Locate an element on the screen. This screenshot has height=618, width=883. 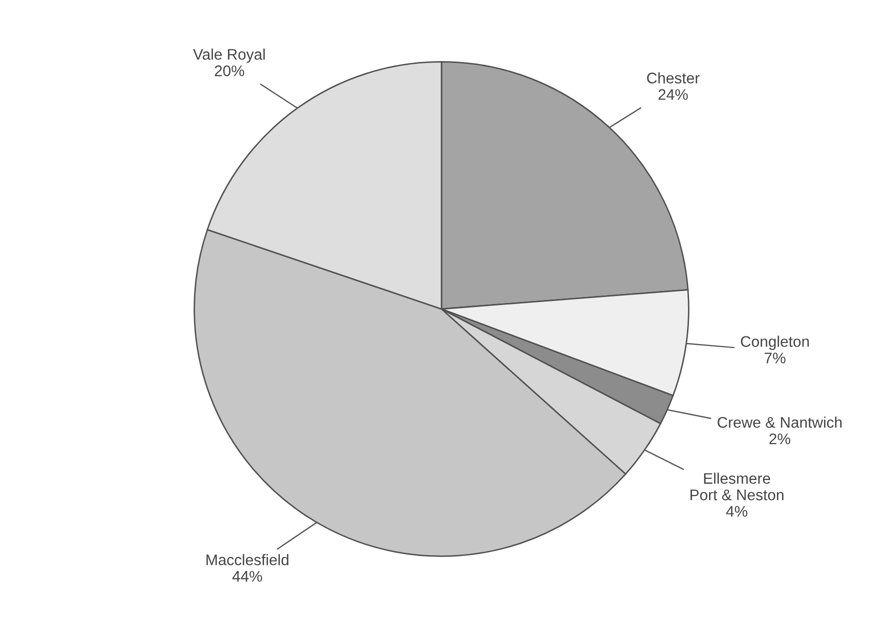
slice-label: Vale Royal is located at coordinates (229, 55).